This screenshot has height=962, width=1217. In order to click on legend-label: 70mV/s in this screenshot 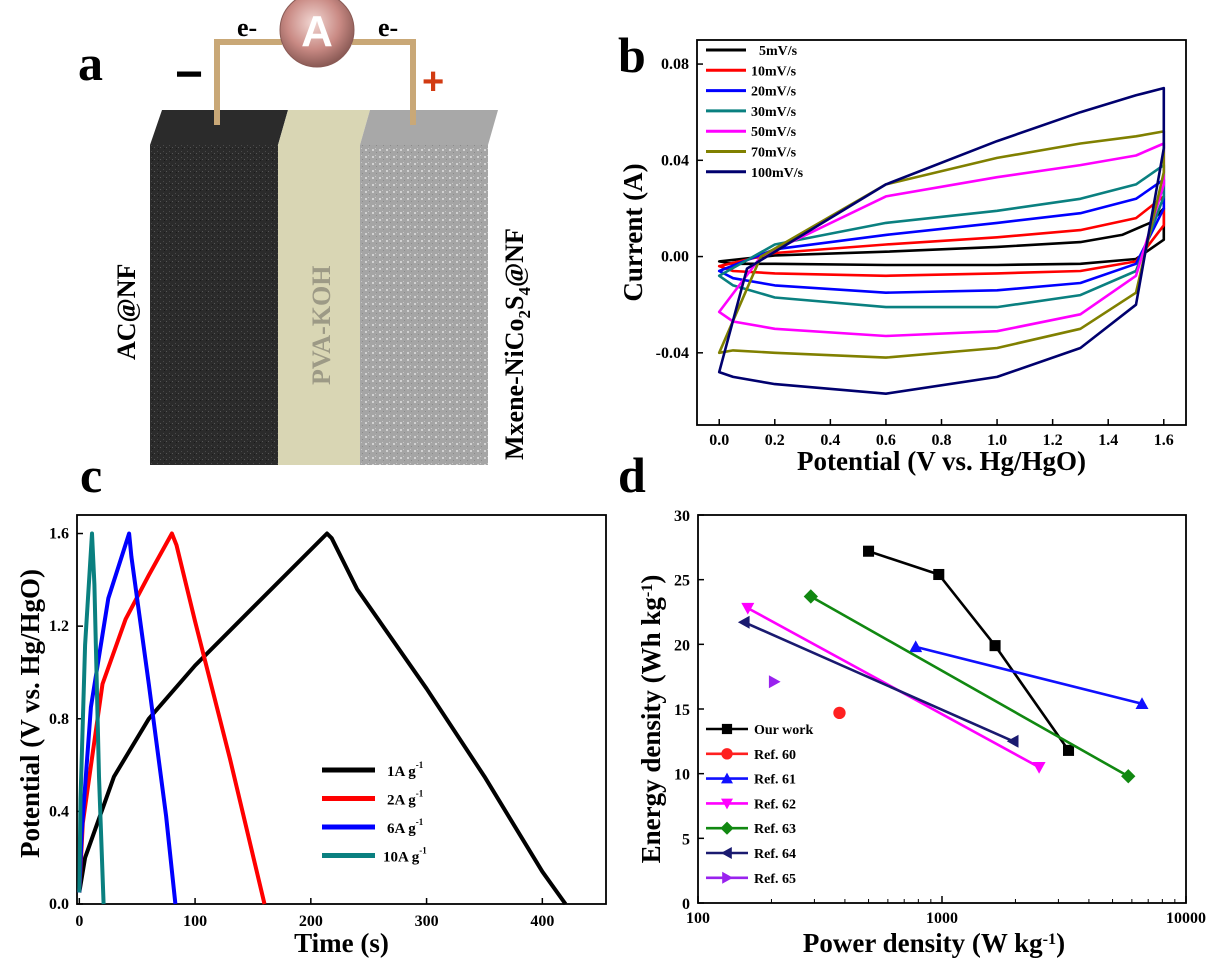, I will do `click(774, 153)`.